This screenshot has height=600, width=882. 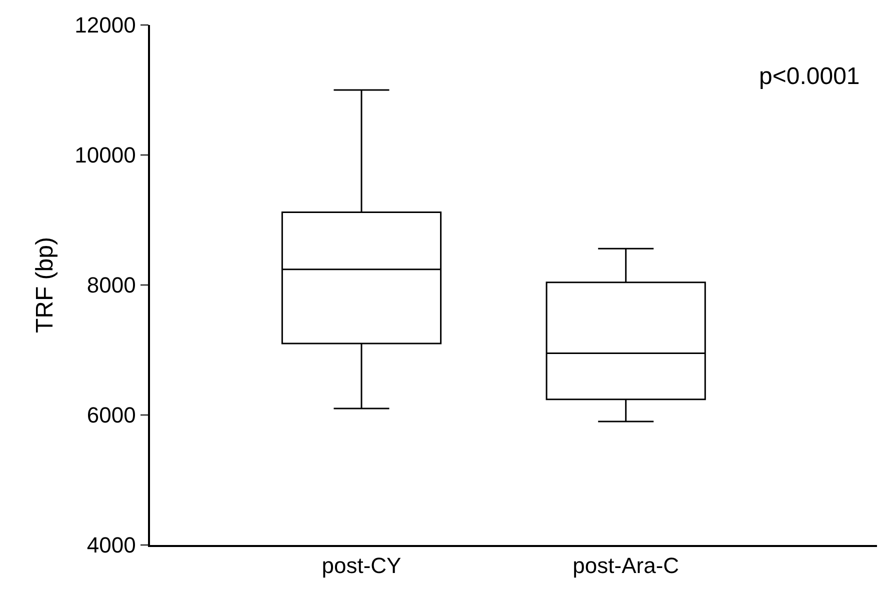 I want to click on x-tick-label: post-CY, so click(x=362, y=565).